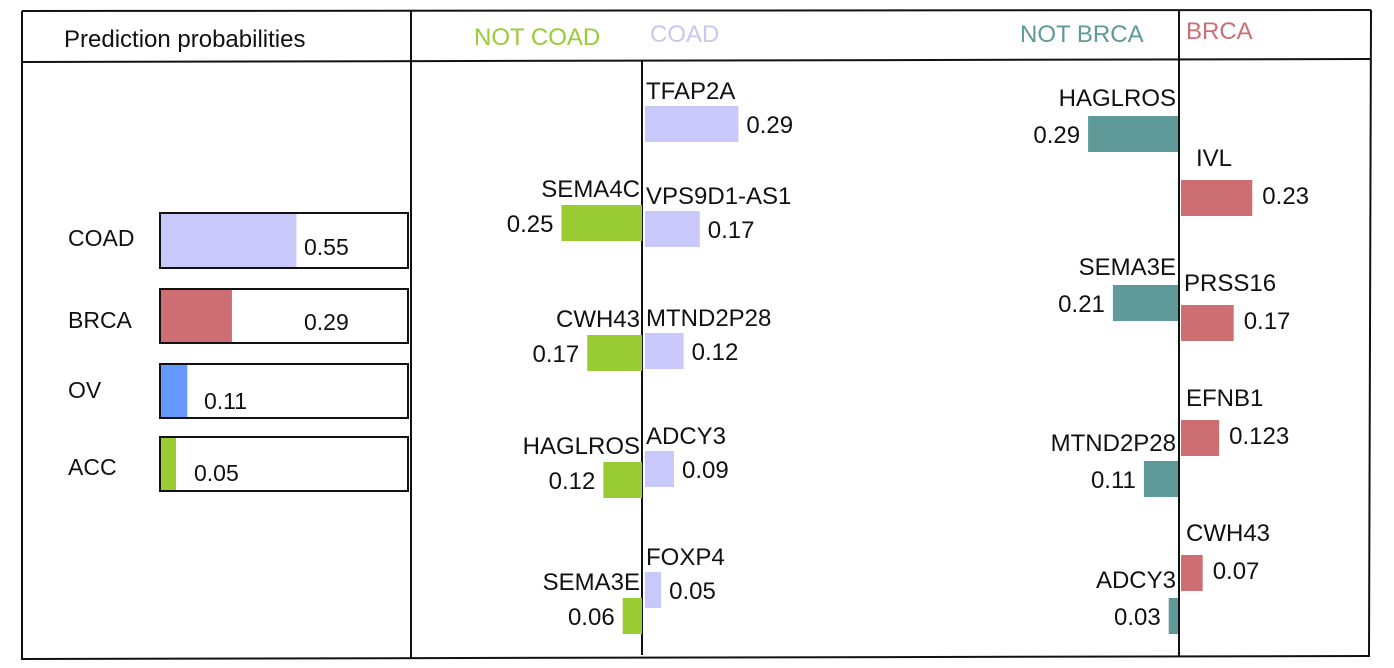 The height and width of the screenshot is (668, 1394). What do you see at coordinates (228, 240) in the screenshot?
I see `prob-bar-coad` at bounding box center [228, 240].